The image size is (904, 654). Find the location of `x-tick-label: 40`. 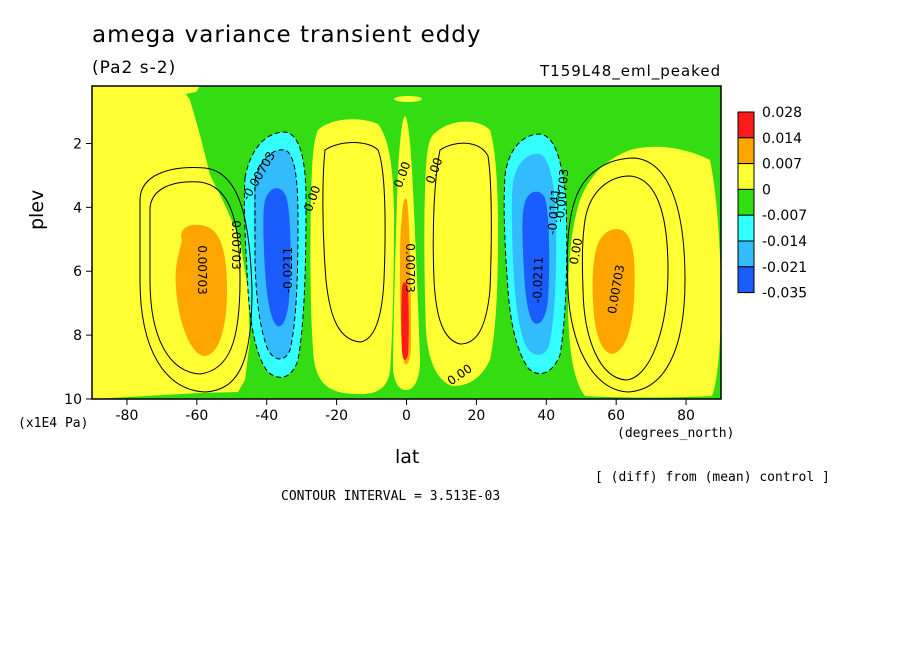

x-tick-label: 40 is located at coordinates (546, 416).